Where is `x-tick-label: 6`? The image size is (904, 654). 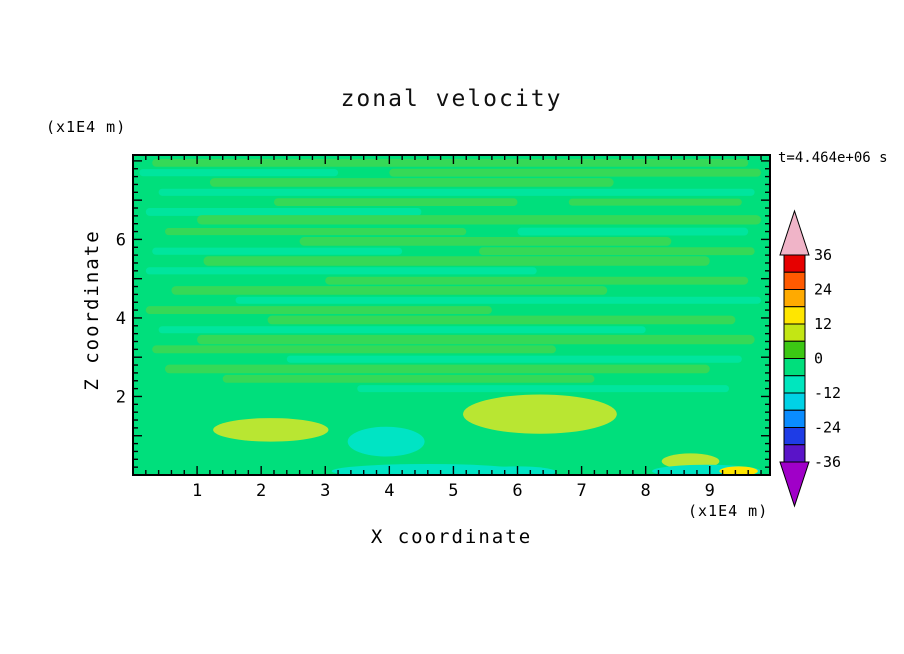 x-tick-label: 6 is located at coordinates (517, 491).